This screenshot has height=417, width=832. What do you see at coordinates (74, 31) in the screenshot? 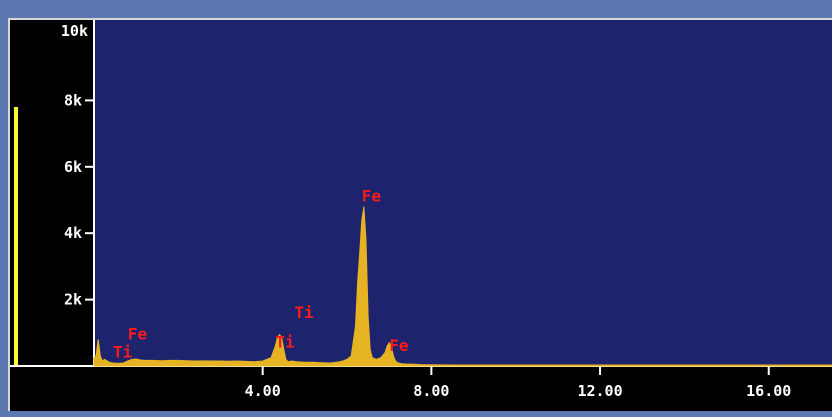
I see `y-tick-label: 10k` at bounding box center [74, 31].